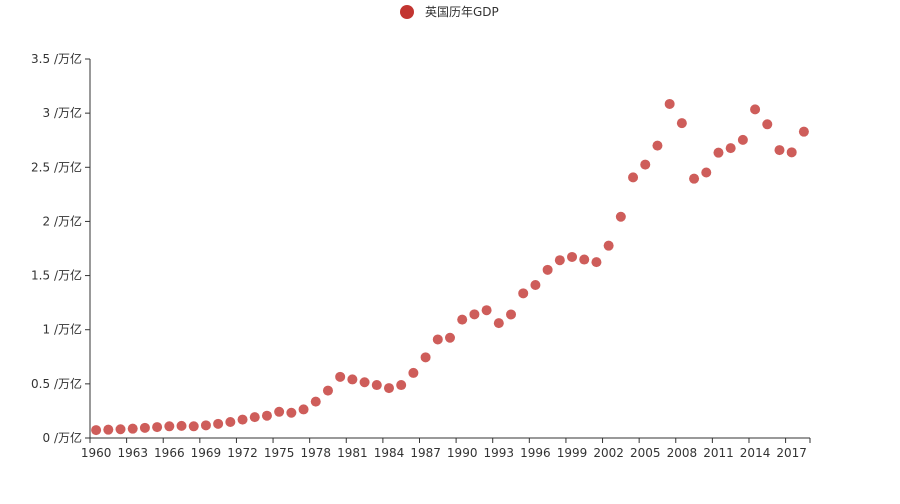 This screenshot has width=900, height=504. I want to click on x-tick-label: 2008, so click(682, 453).